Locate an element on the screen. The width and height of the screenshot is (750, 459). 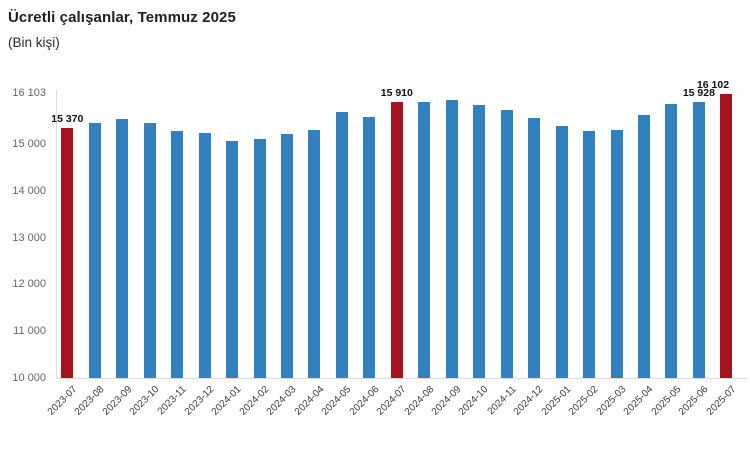
x-axis-tick-label: 2024-08 is located at coordinates (419, 401).